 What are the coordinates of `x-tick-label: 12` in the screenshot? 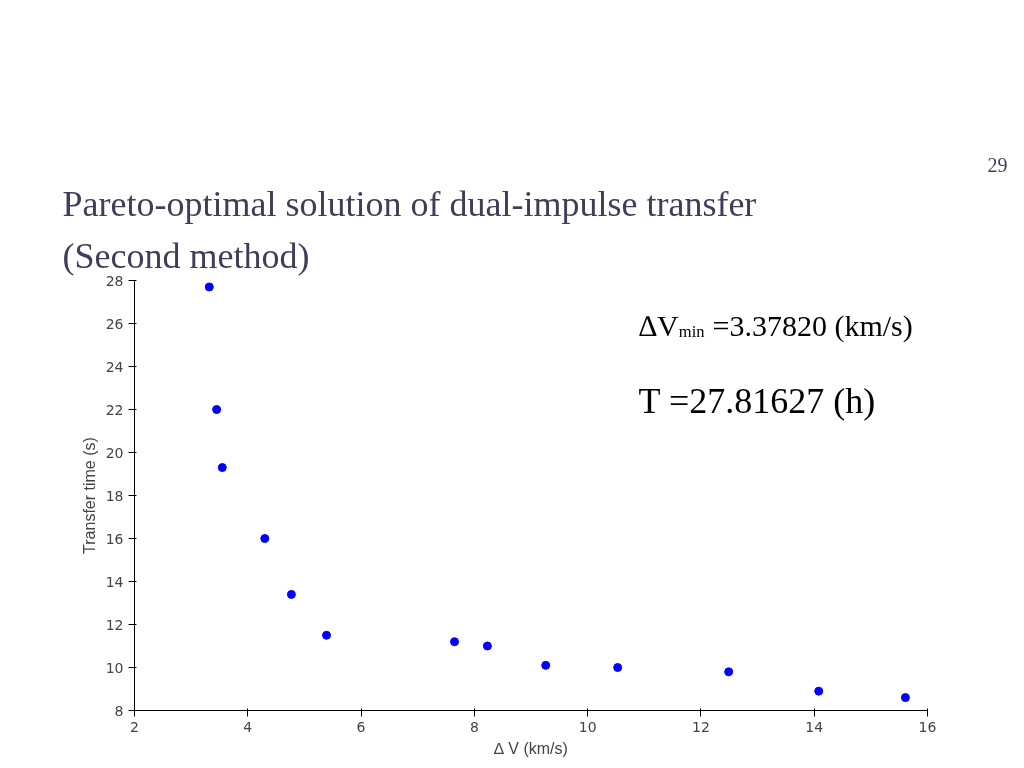 It's located at (701, 726).